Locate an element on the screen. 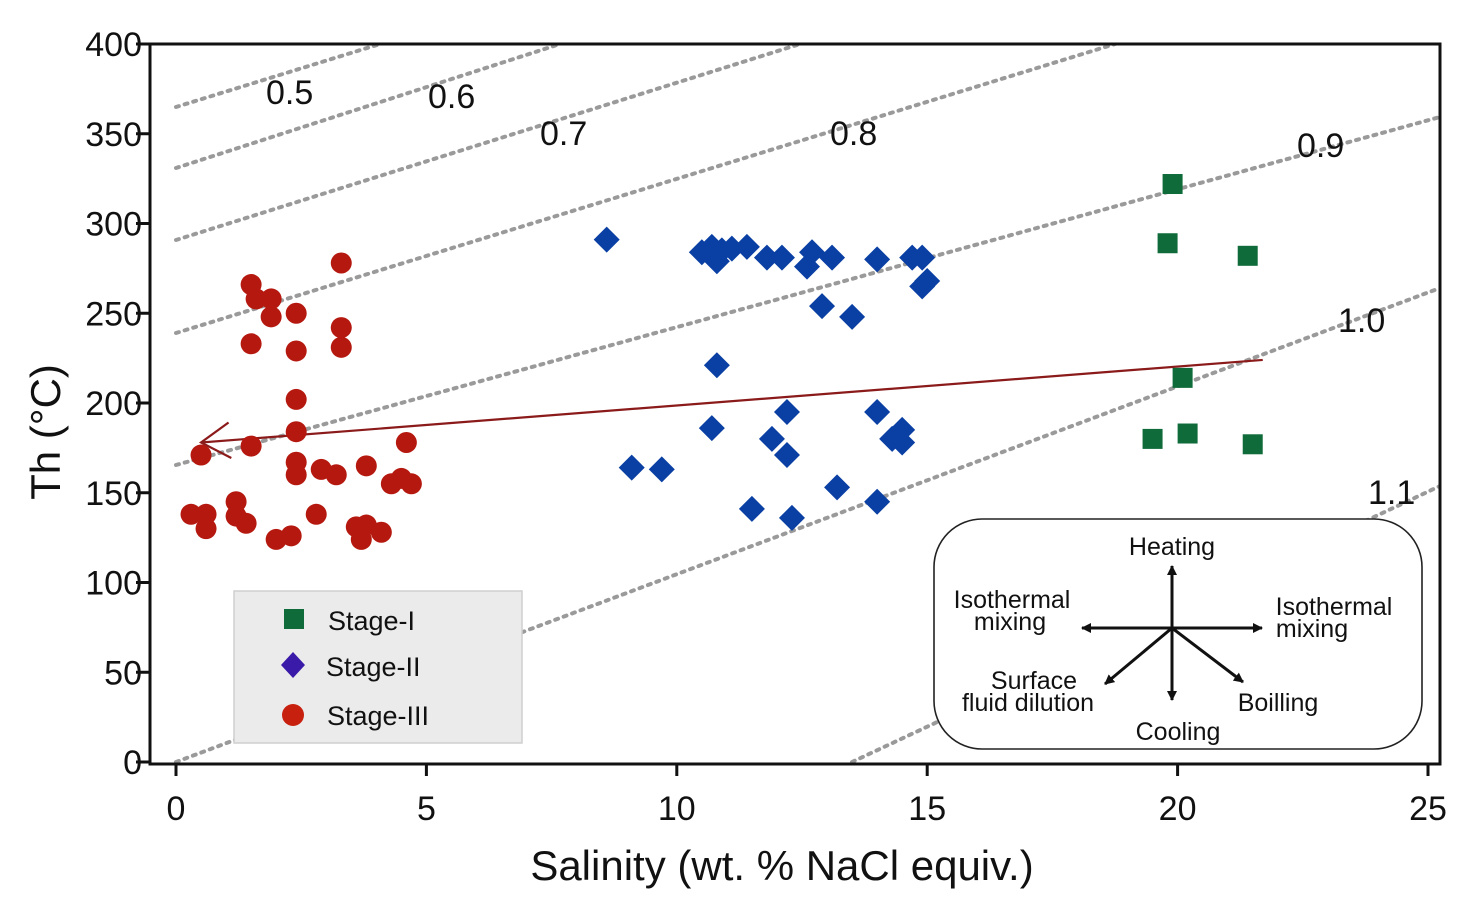 Image resolution: width=1474 pixels, height=912 pixels. isochore-line-0.5 is located at coordinates (278, 76).